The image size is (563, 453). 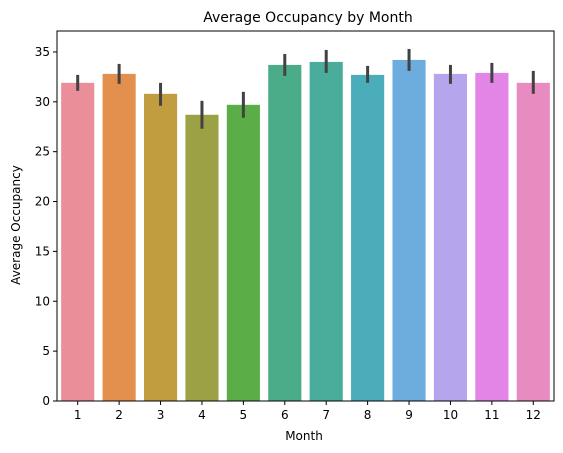 What do you see at coordinates (42, 152) in the screenshot?
I see `y-tick-label: 25` at bounding box center [42, 152].